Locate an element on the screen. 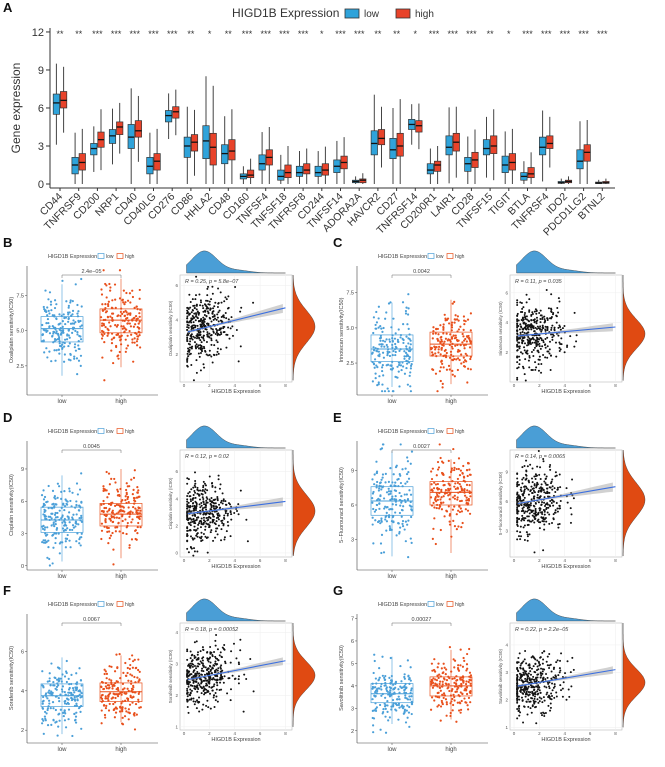 The image size is (665, 767). x-tick-label: 8 is located at coordinates (285, 733).